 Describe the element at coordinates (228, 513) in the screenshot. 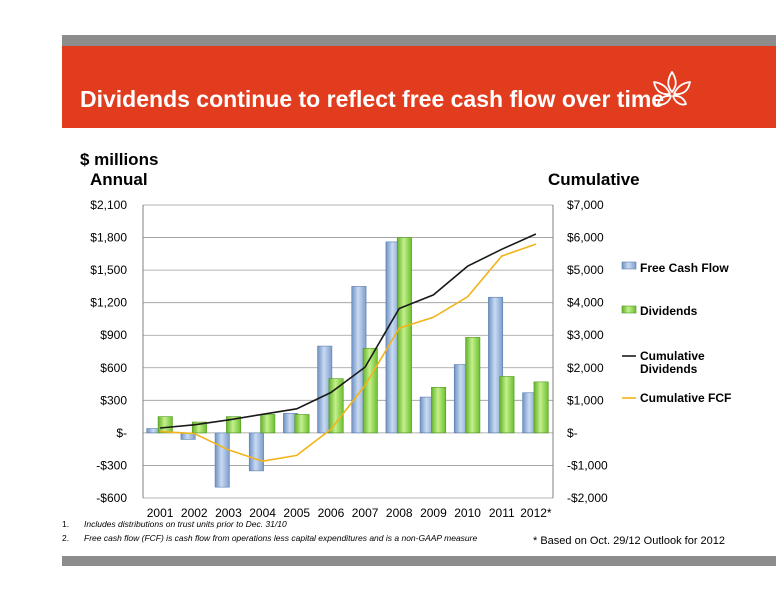

I see `x-tick-label: 2003` at that location.